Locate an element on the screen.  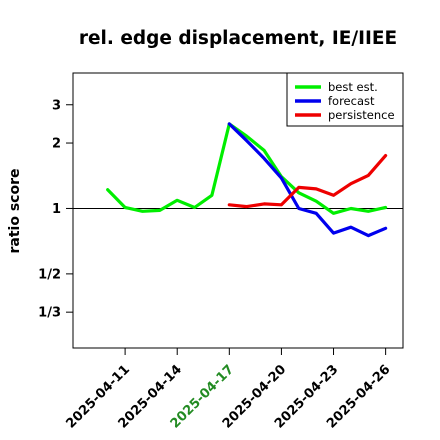
y-tick-label: 3 is located at coordinates (56, 105).